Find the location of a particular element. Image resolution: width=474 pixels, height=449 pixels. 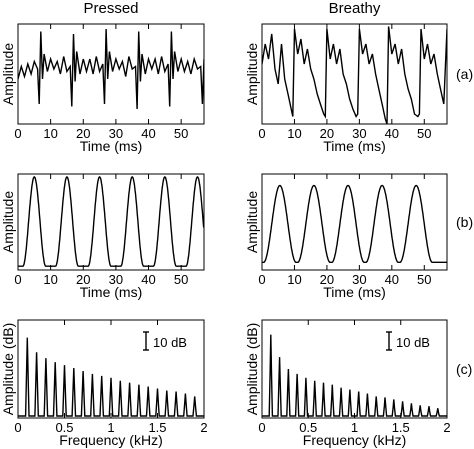

column-title: Pressed is located at coordinates (110, 8).